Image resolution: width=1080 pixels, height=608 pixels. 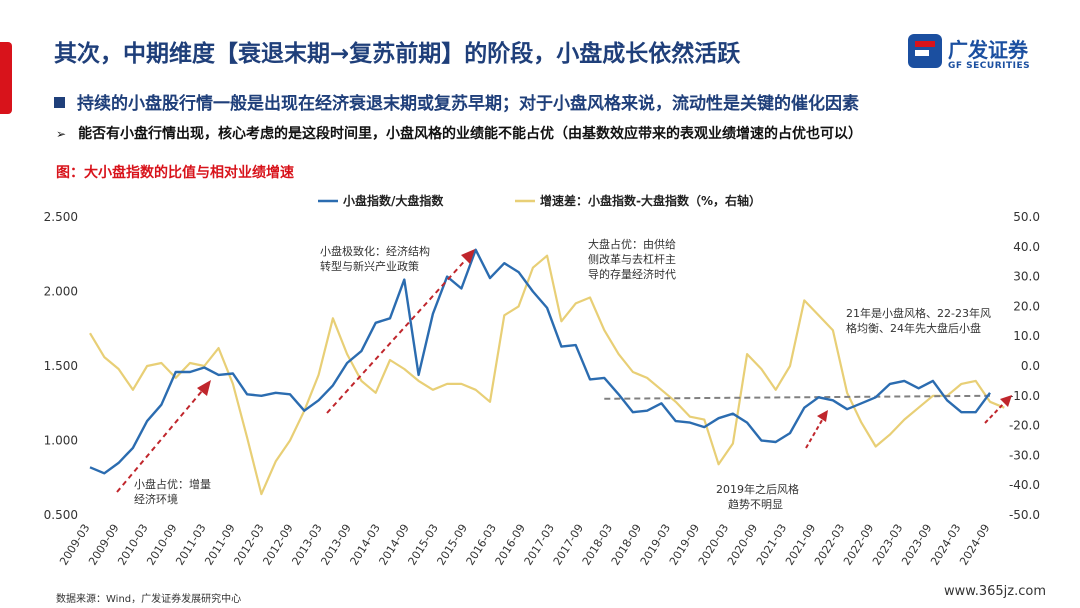 I want to click on company-logo: 广发证券 GF SECURITIES, so click(x=978, y=56).